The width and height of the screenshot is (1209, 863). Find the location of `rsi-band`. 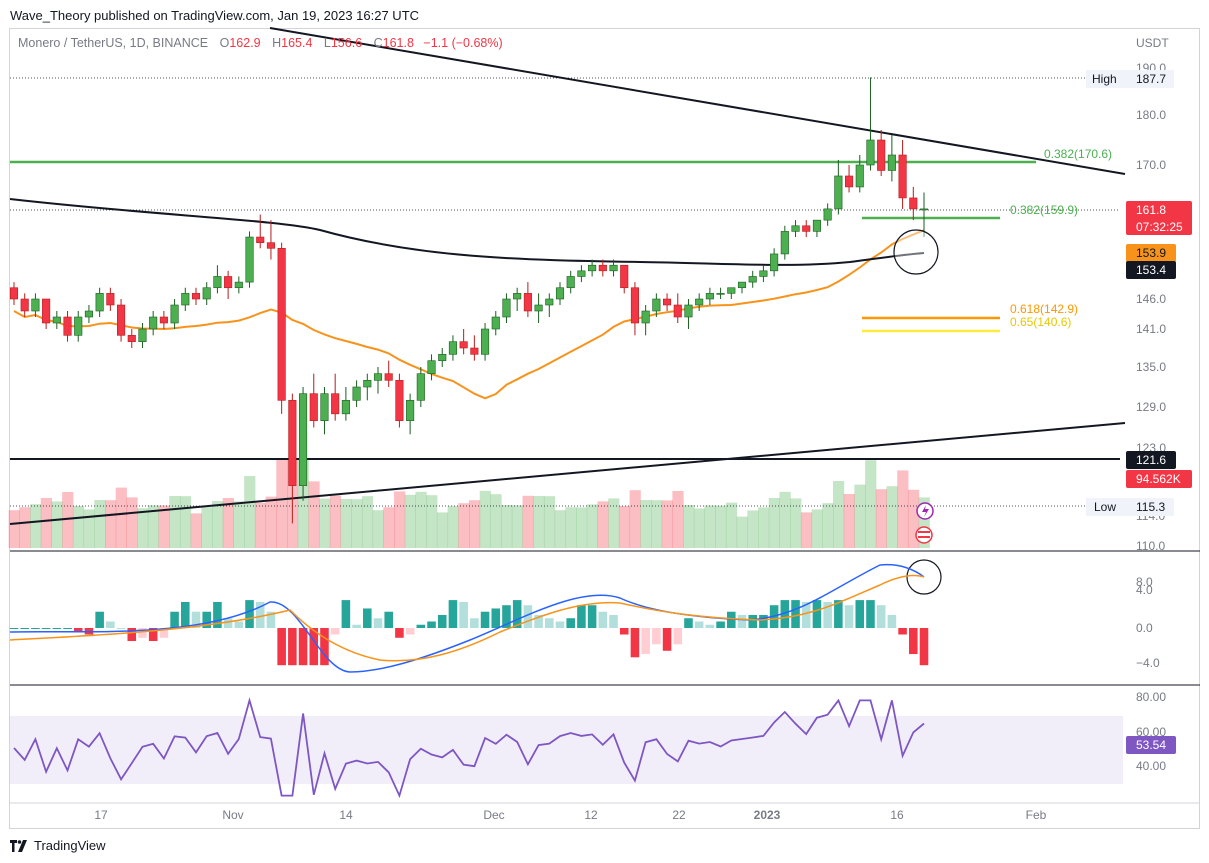

rsi-band is located at coordinates (566, 750).